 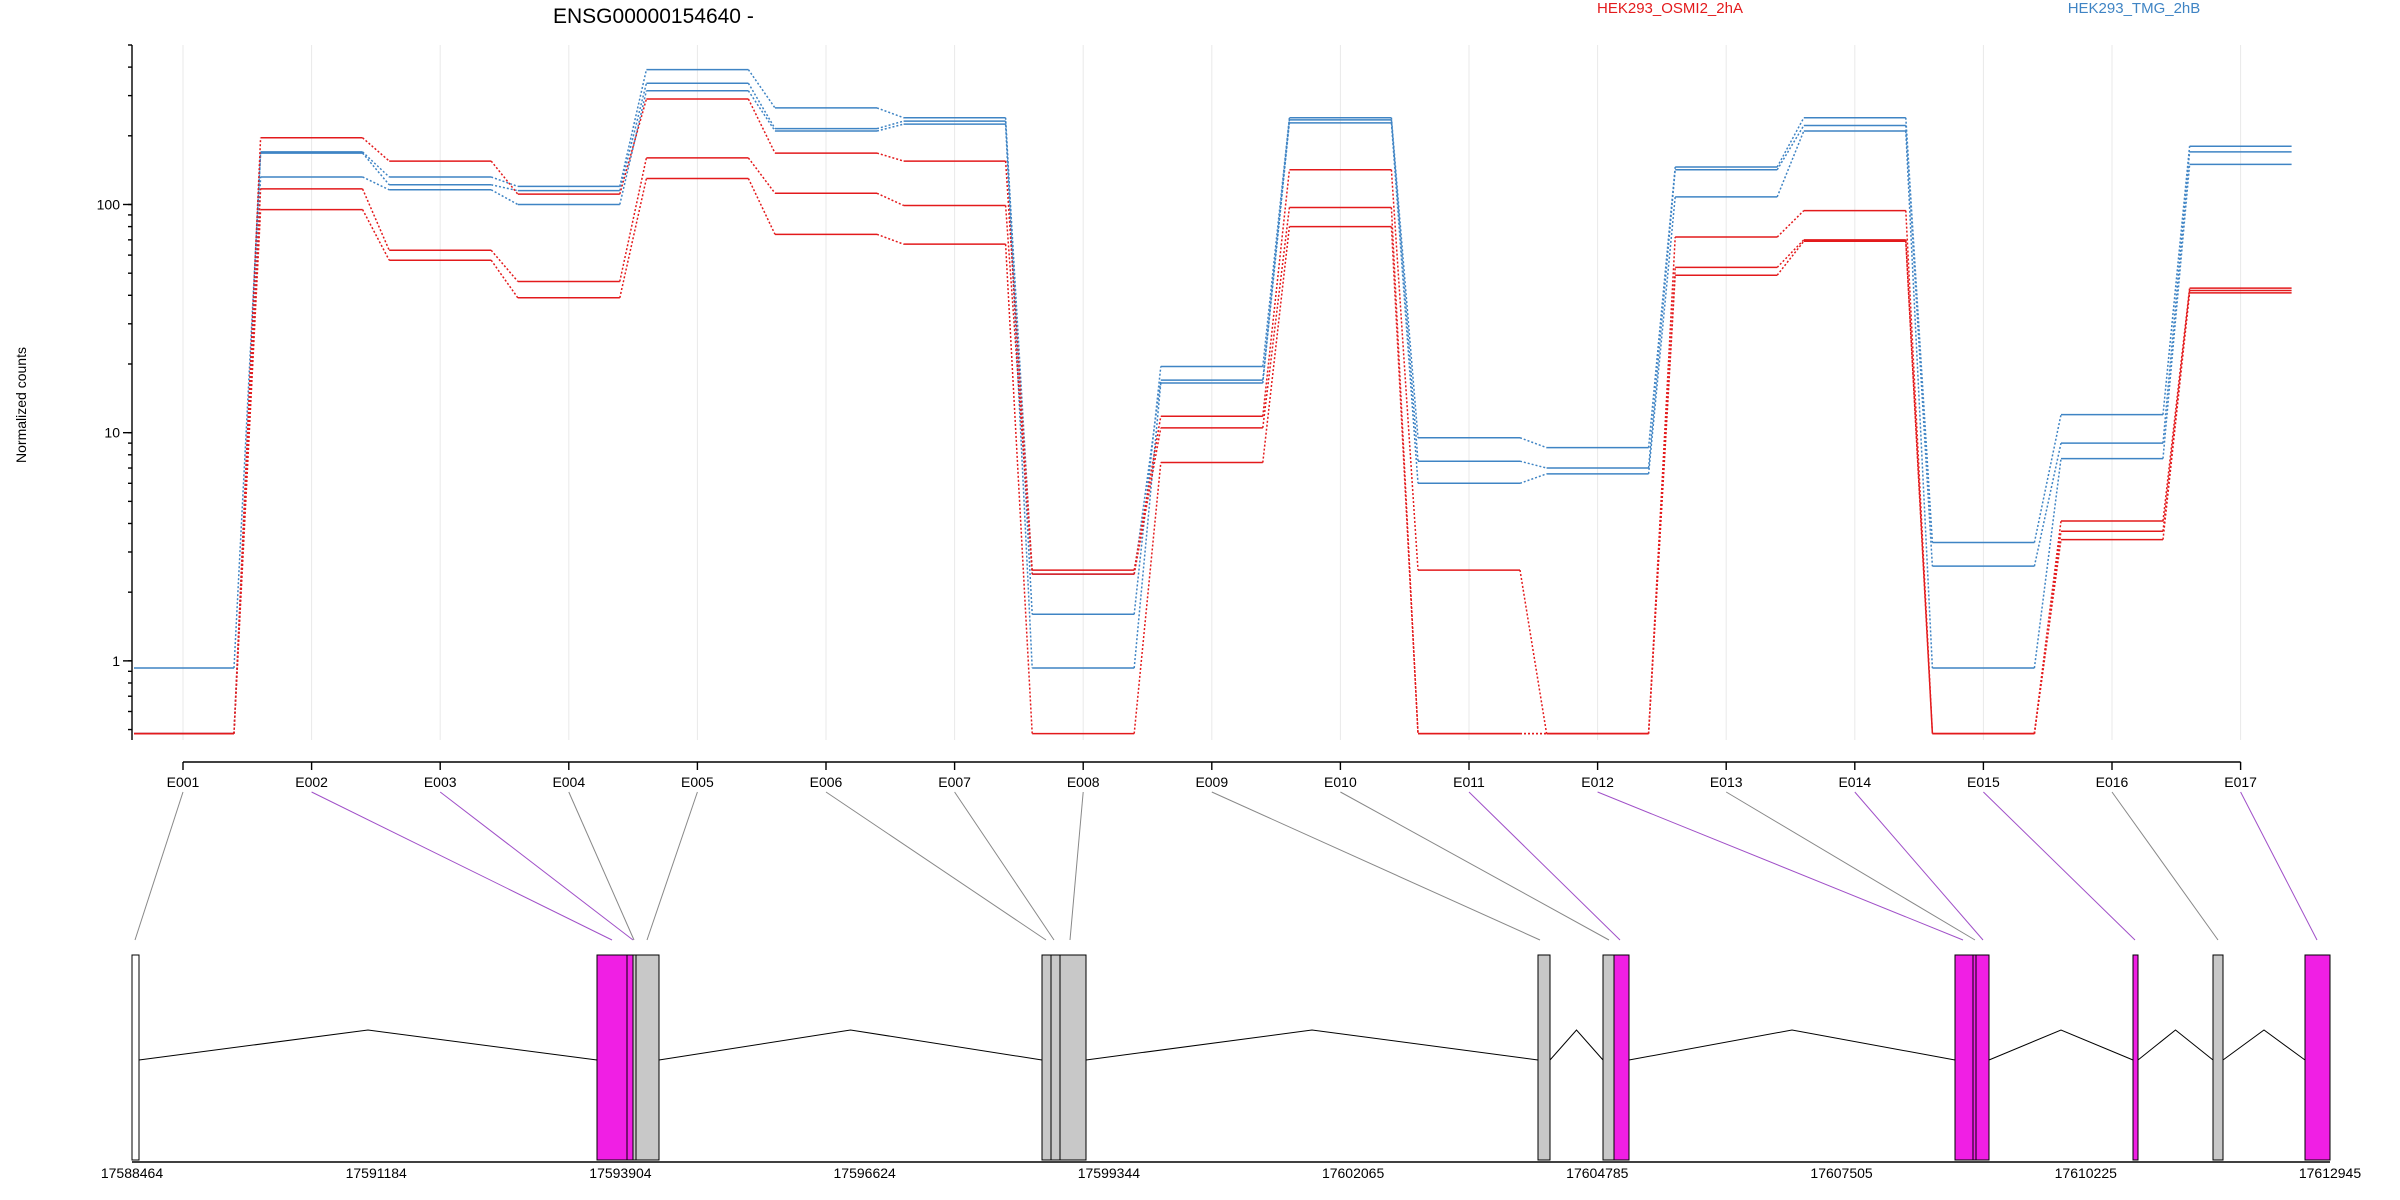 I want to click on legend-label-1: HEK293_OSMI2_2hA, so click(x=1670, y=8).